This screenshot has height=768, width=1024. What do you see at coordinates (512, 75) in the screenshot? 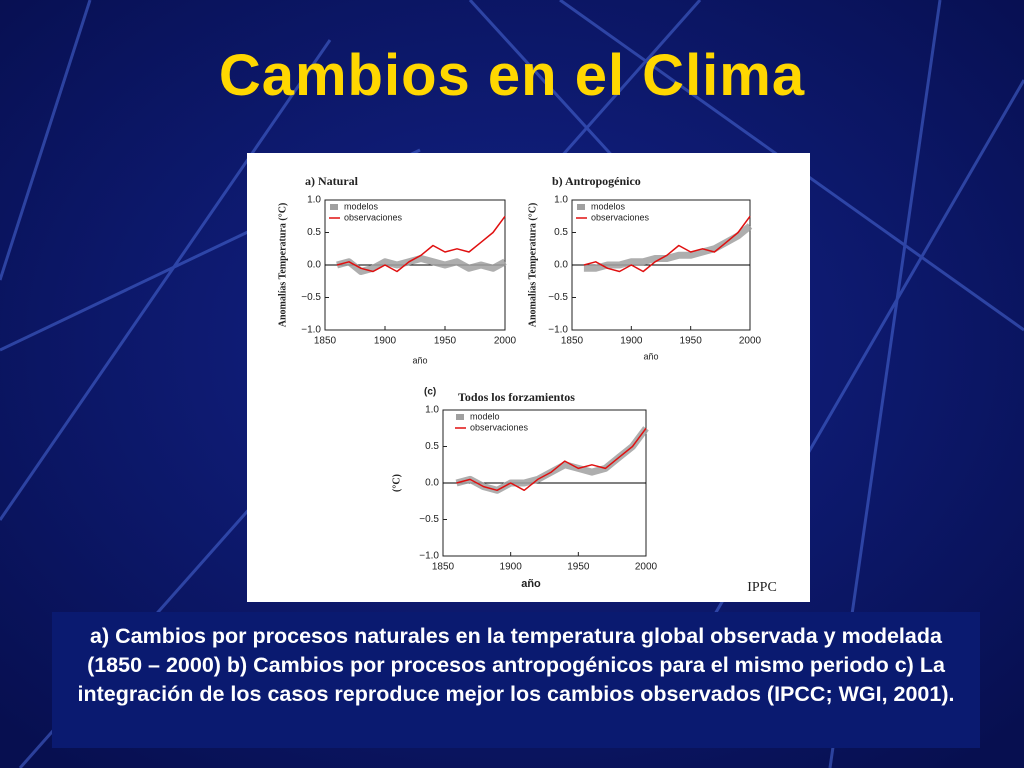
I see `slide-title: Cambios en el Clima` at bounding box center [512, 75].